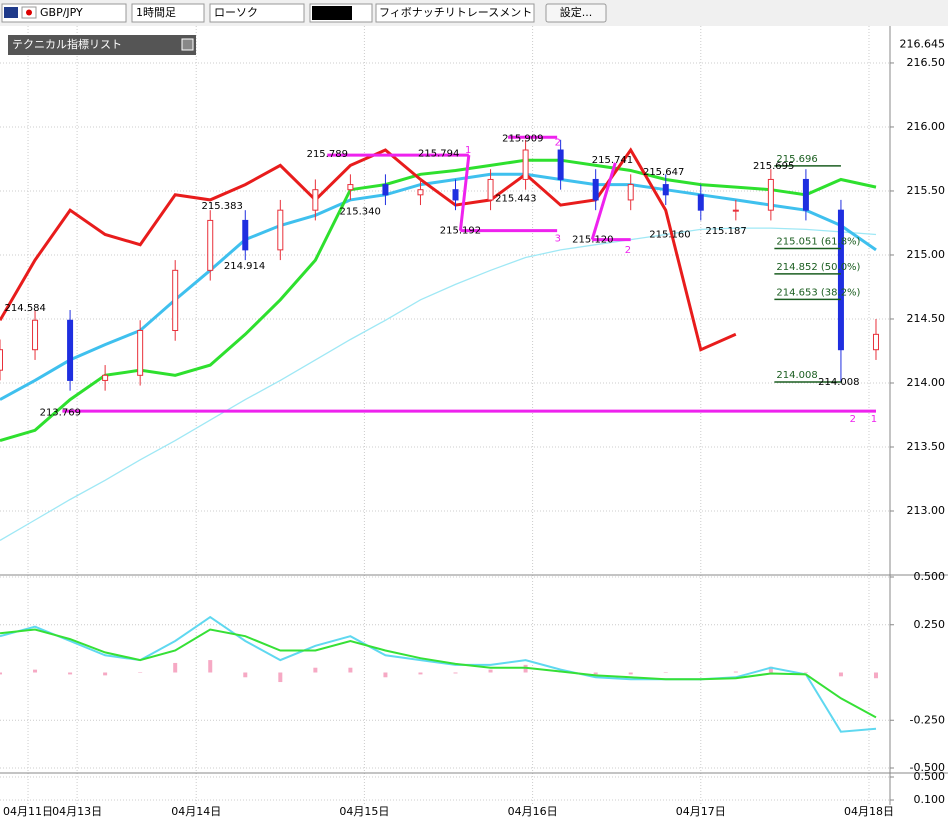  I want to click on y-tick-label: 213.00, so click(926, 510).